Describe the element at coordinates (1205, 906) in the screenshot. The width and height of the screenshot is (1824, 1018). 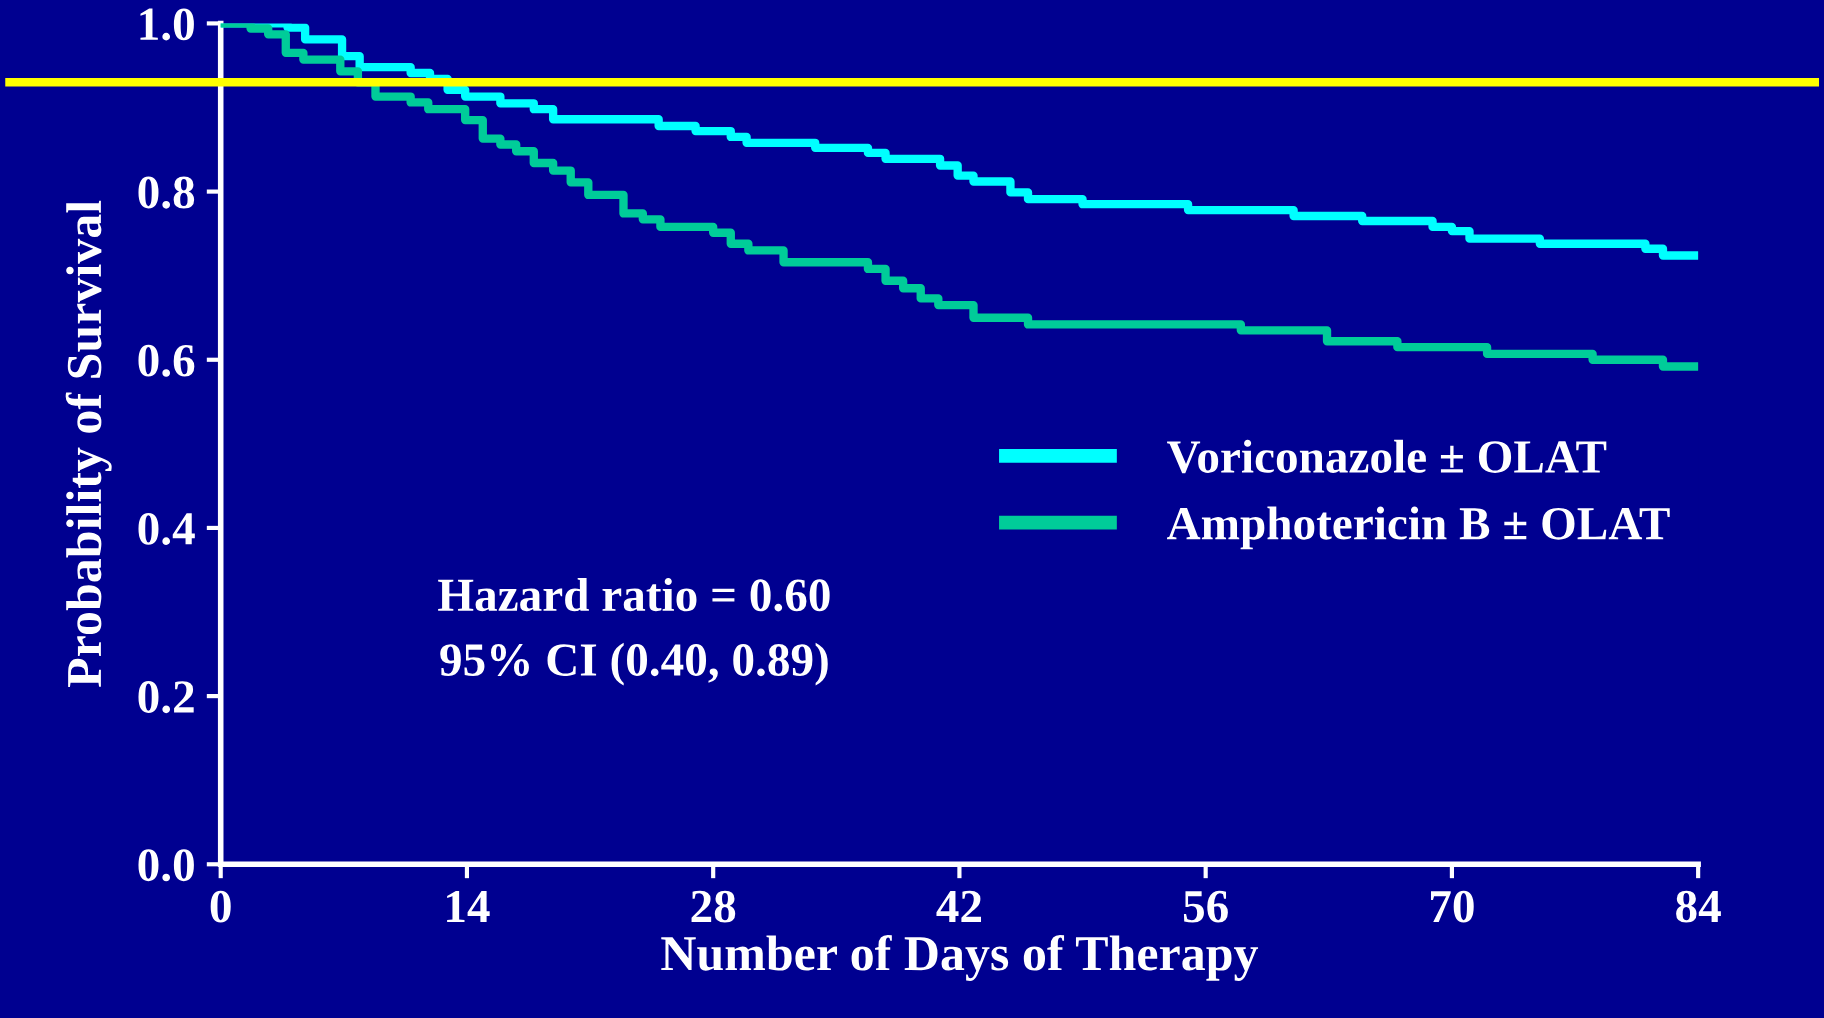
I see `x-tick-label: 56` at that location.